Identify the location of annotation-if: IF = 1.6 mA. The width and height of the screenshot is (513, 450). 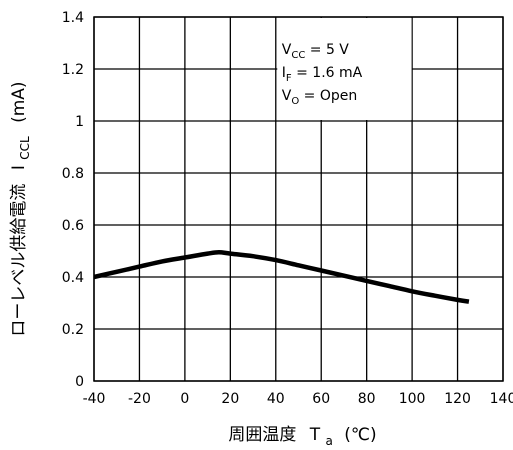
(322, 74).